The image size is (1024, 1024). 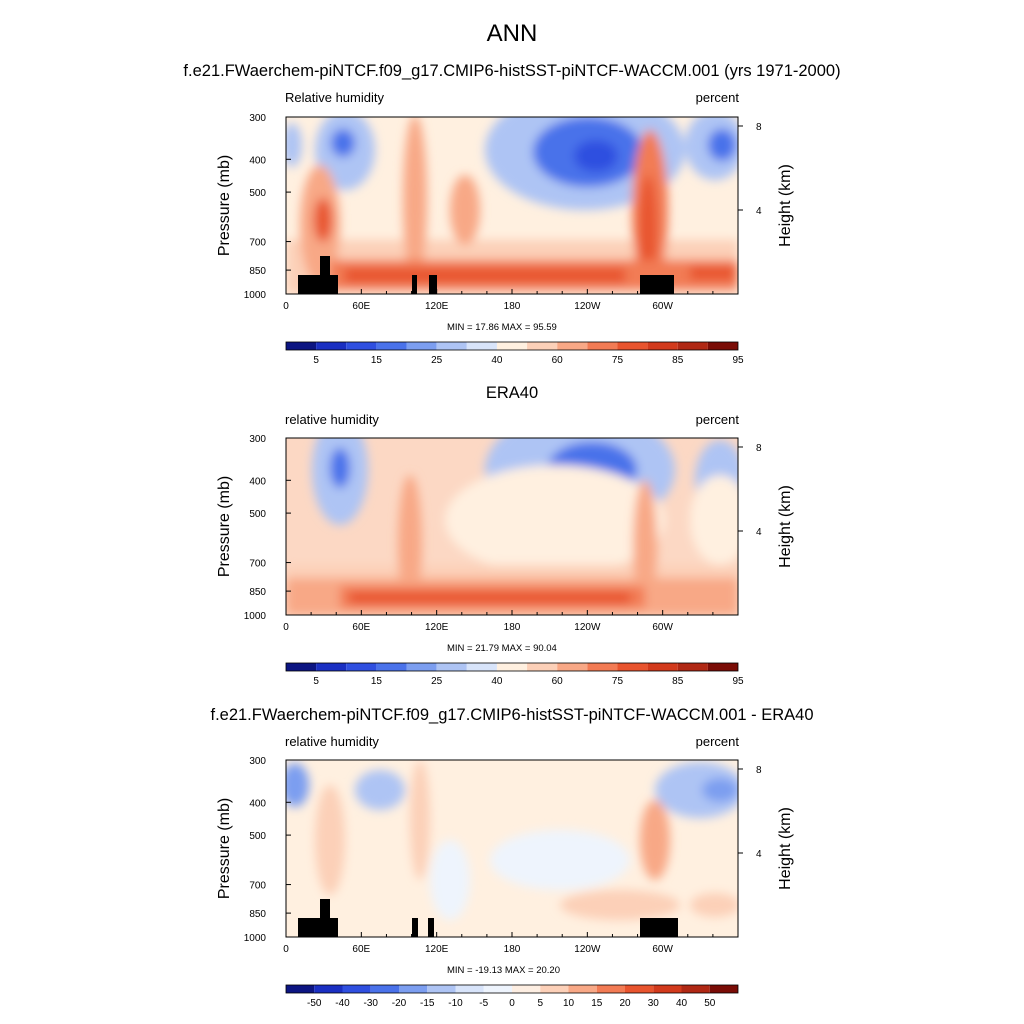 What do you see at coordinates (512, 205) in the screenshot?
I see `panel-1-contours` at bounding box center [512, 205].